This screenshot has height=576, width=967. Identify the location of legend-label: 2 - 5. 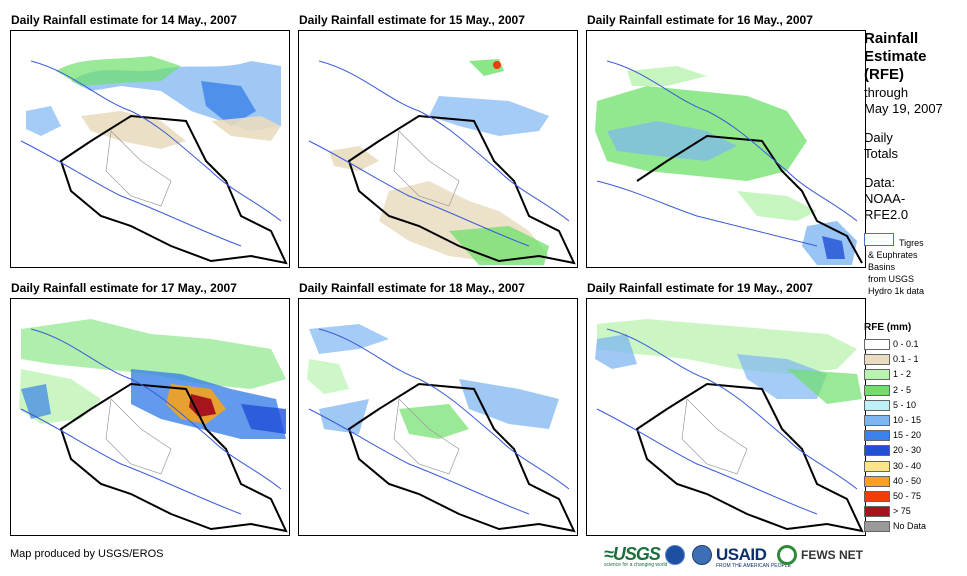
(902, 390).